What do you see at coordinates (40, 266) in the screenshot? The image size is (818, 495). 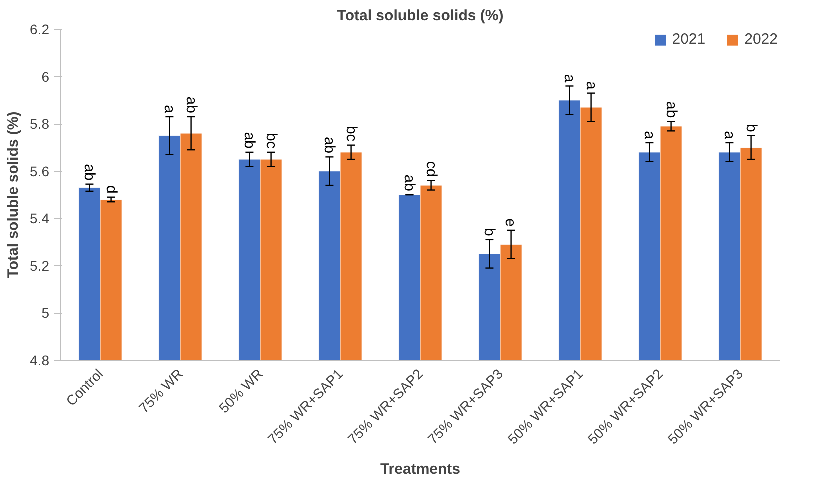 I see `y-tick-label: 5.2` at bounding box center [40, 266].